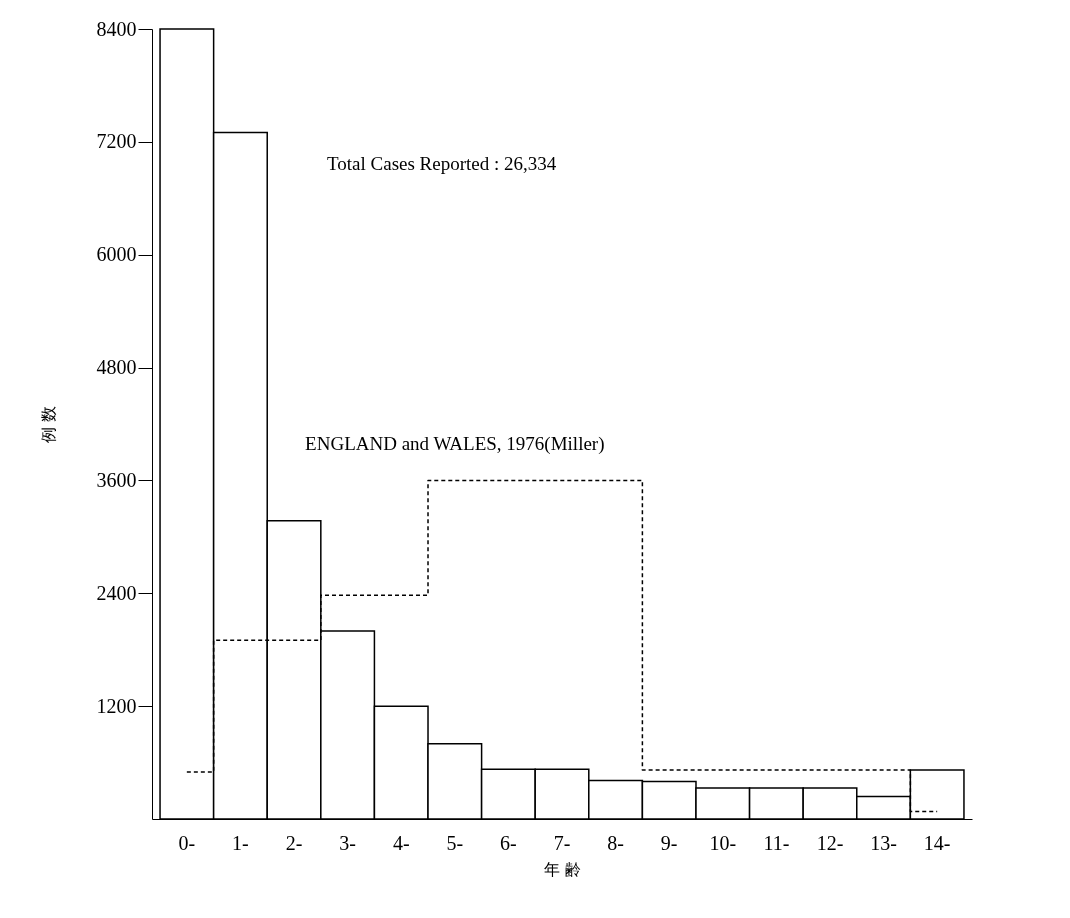 The image size is (1070, 918). I want to click on x-tick-label: 5-, so click(455, 842).